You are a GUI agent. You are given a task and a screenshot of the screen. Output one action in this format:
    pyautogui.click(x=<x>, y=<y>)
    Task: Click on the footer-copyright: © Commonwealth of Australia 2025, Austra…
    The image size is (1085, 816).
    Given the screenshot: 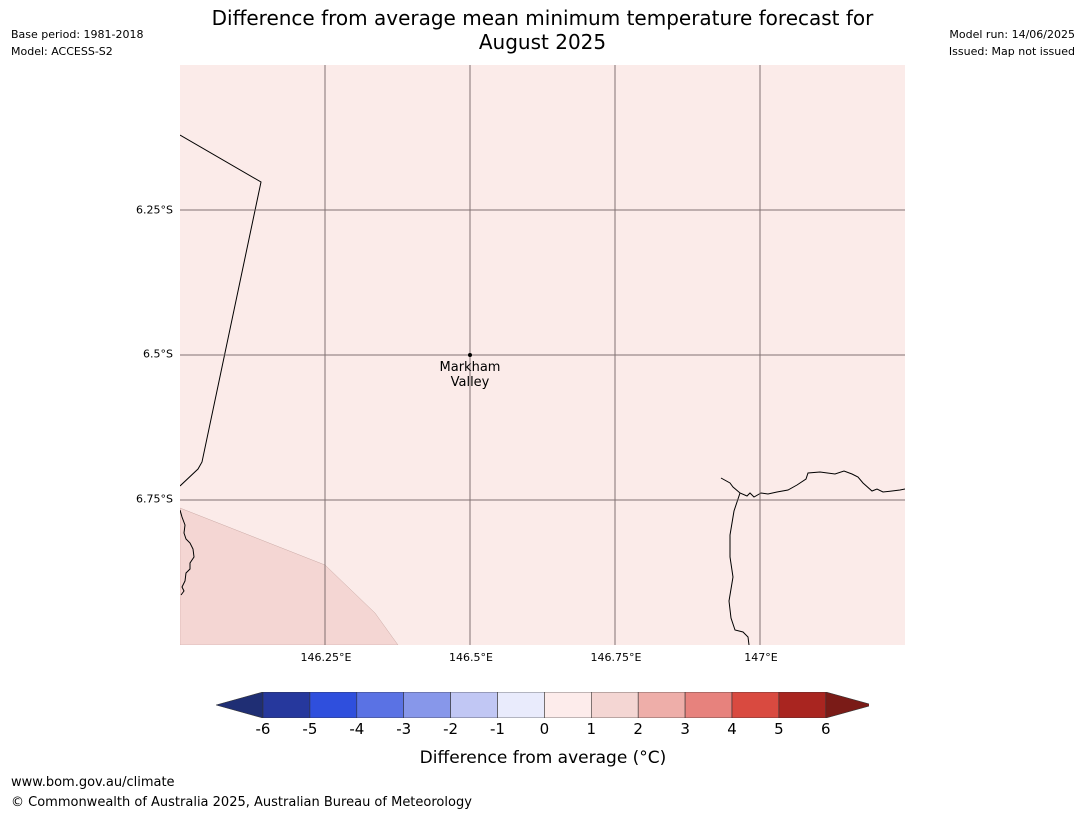 What is the action you would take?
    pyautogui.click(x=241, y=802)
    